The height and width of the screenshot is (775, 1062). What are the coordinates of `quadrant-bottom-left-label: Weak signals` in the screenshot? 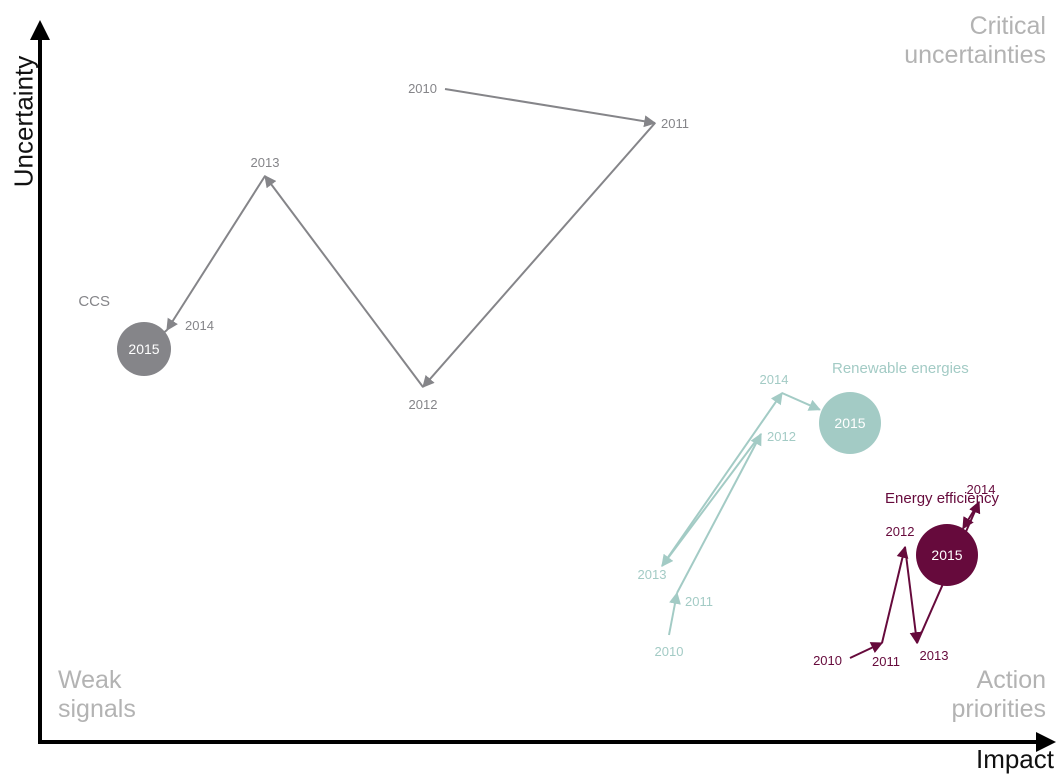 It's located at (97, 695).